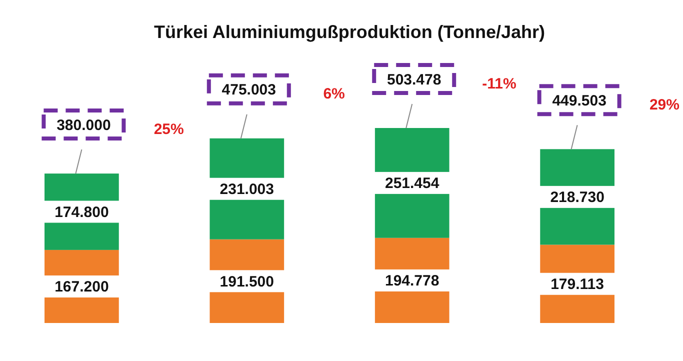 The image size is (683, 361). I want to click on text: 475.003, so click(249, 90).